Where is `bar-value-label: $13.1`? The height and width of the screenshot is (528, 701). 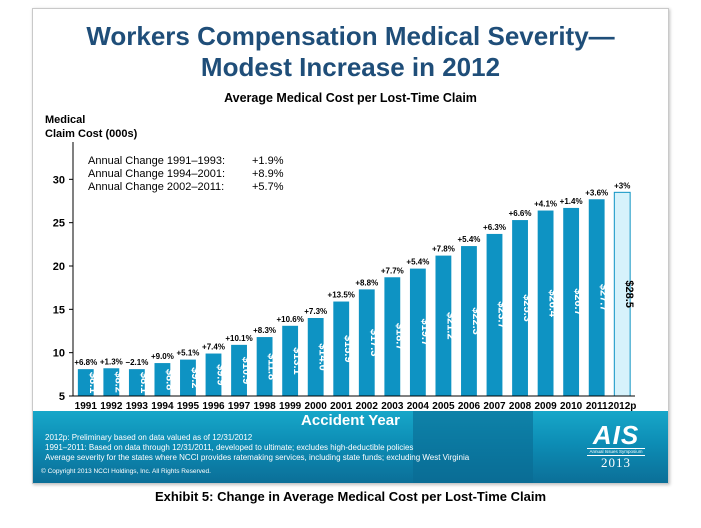 bar-value-label: $13.1 is located at coordinates (297, 361).